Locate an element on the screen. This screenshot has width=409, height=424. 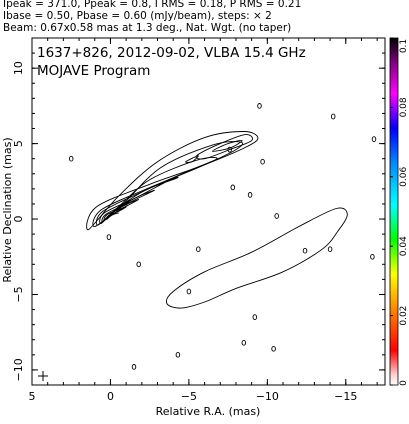
y-tick-label: −5 is located at coordinates (18, 294).